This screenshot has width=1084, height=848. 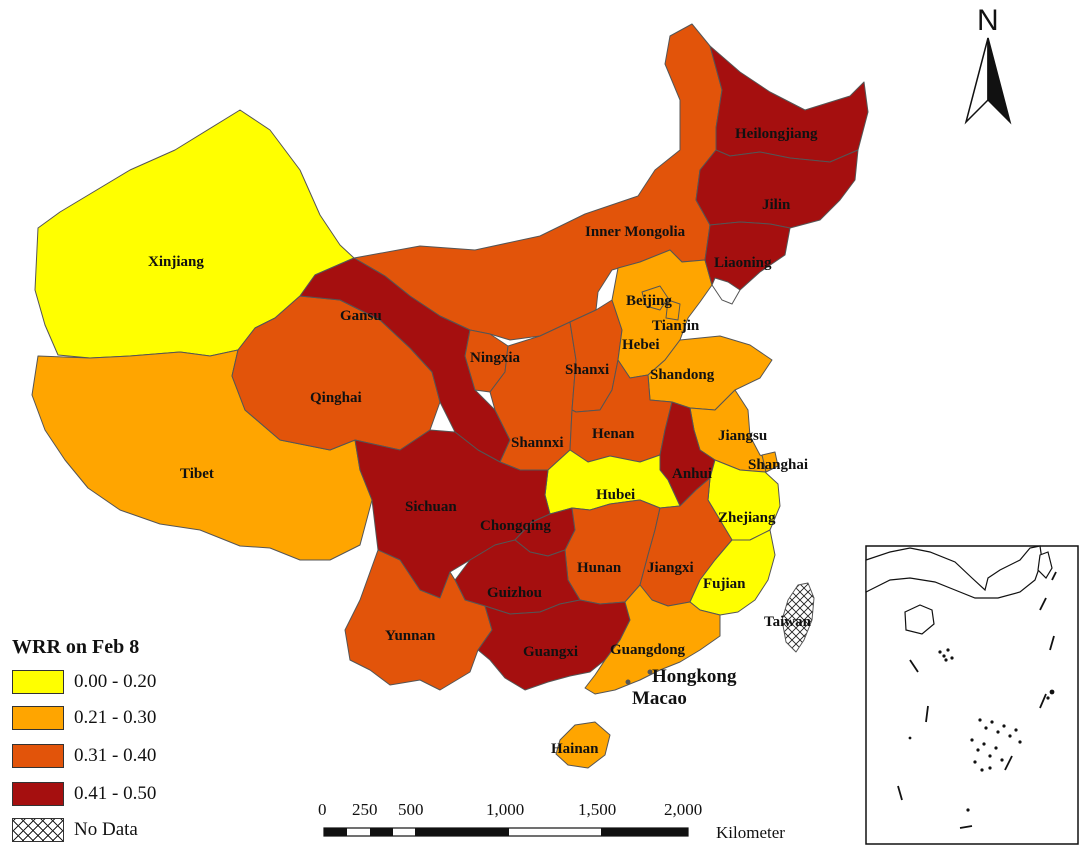 I want to click on scale-tick-1000: 1,000, so click(x=505, y=809).